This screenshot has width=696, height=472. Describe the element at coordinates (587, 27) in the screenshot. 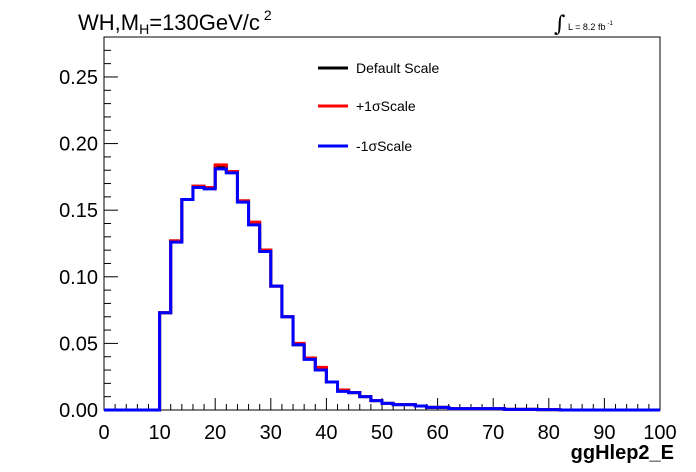

I see `luminosity-text: L = 8.2 fb` at that location.